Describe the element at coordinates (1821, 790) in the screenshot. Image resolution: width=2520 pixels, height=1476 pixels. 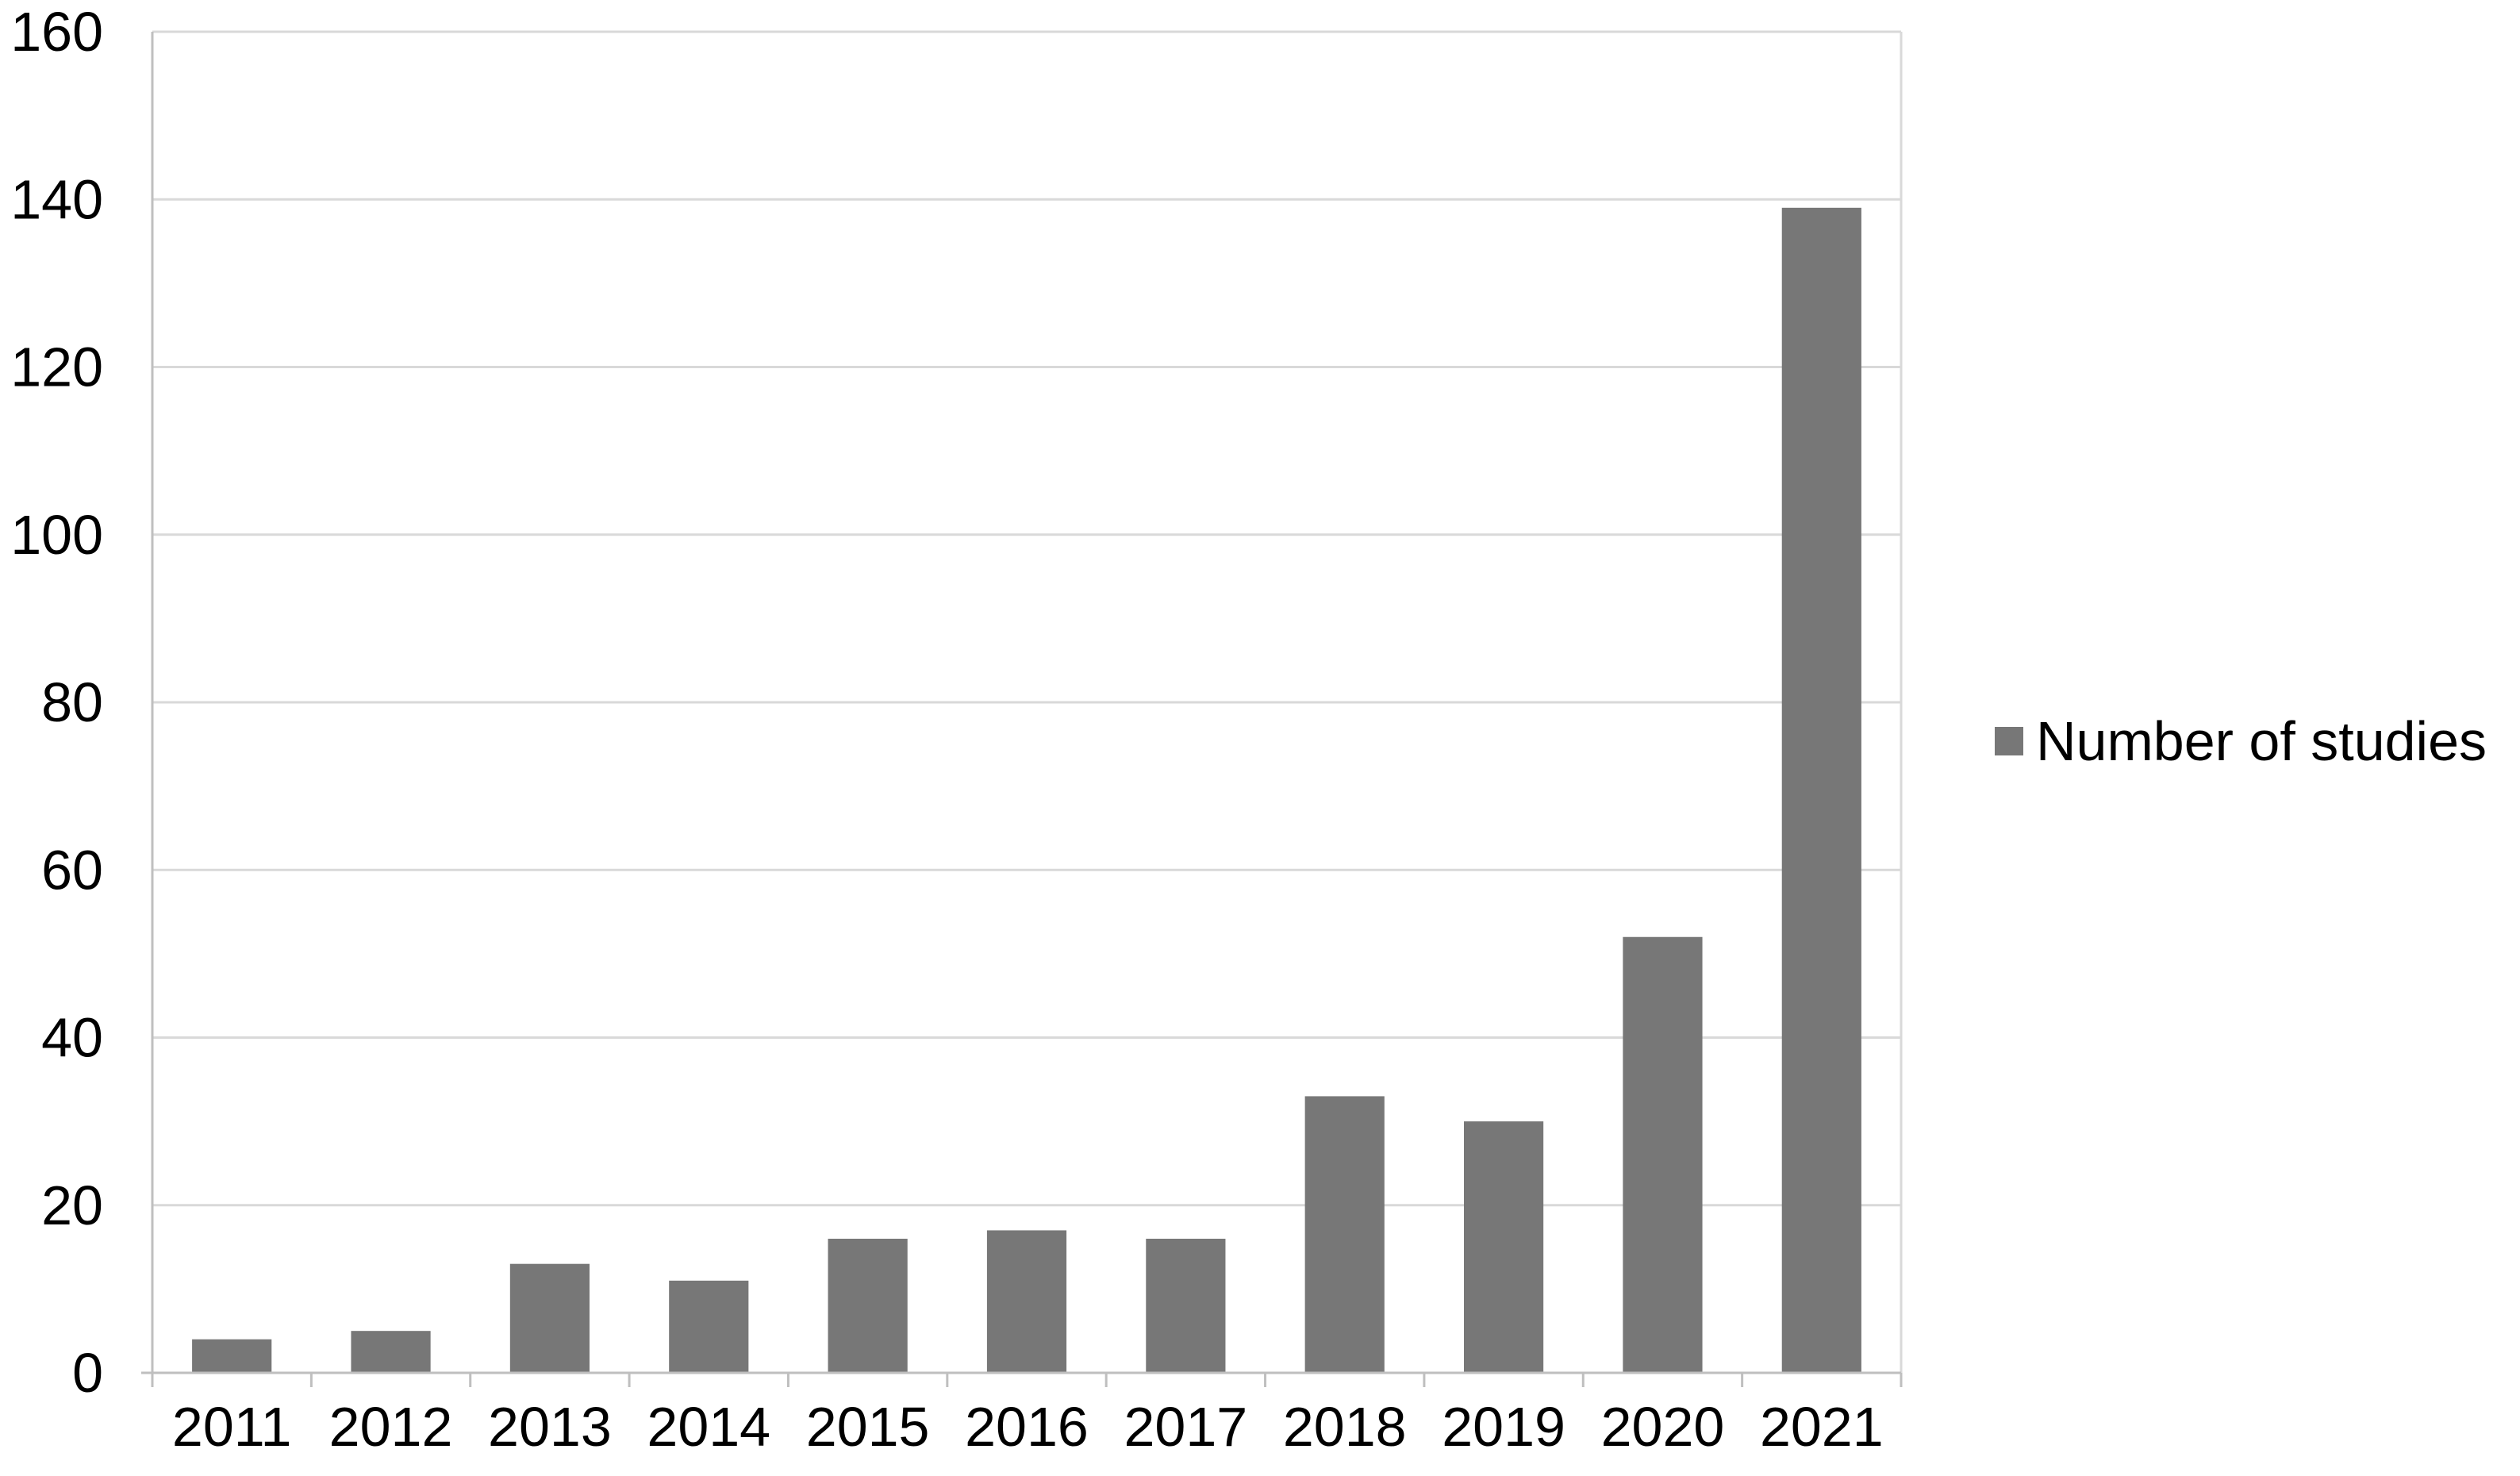
I see `bar-2021` at that location.